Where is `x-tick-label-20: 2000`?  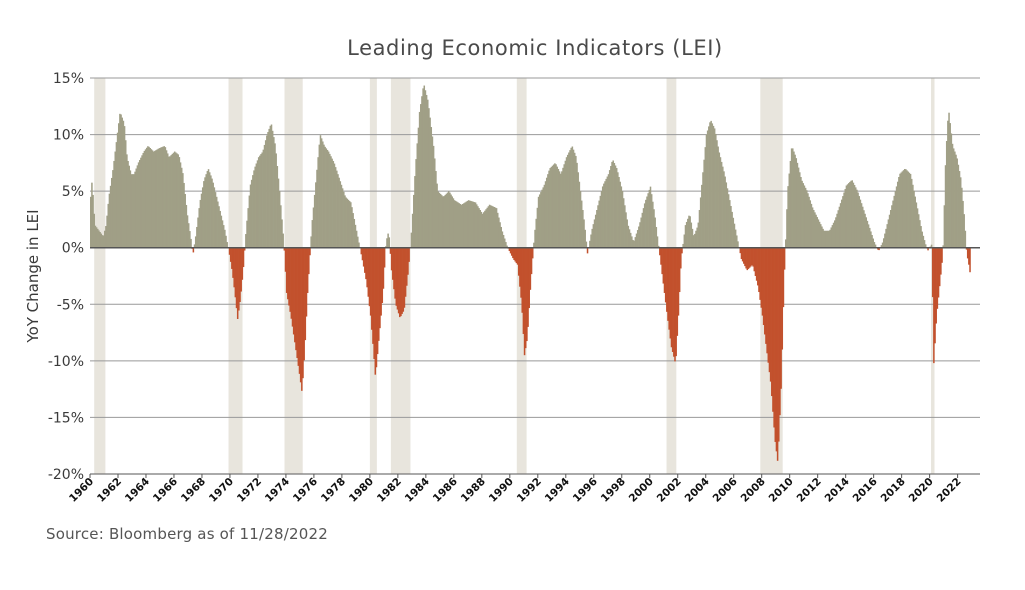 x-tick-label-20: 2000 is located at coordinates (641, 490).